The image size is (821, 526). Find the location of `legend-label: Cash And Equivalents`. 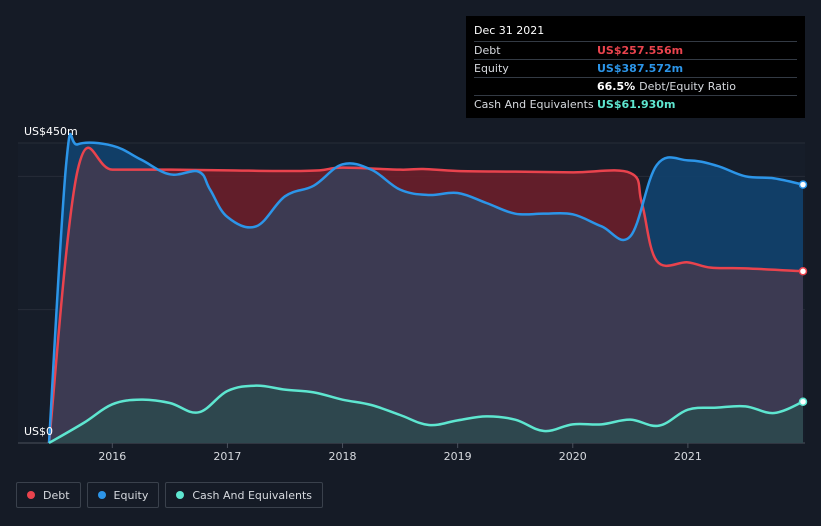

legend-label: Cash And Equivalents is located at coordinates (252, 495).